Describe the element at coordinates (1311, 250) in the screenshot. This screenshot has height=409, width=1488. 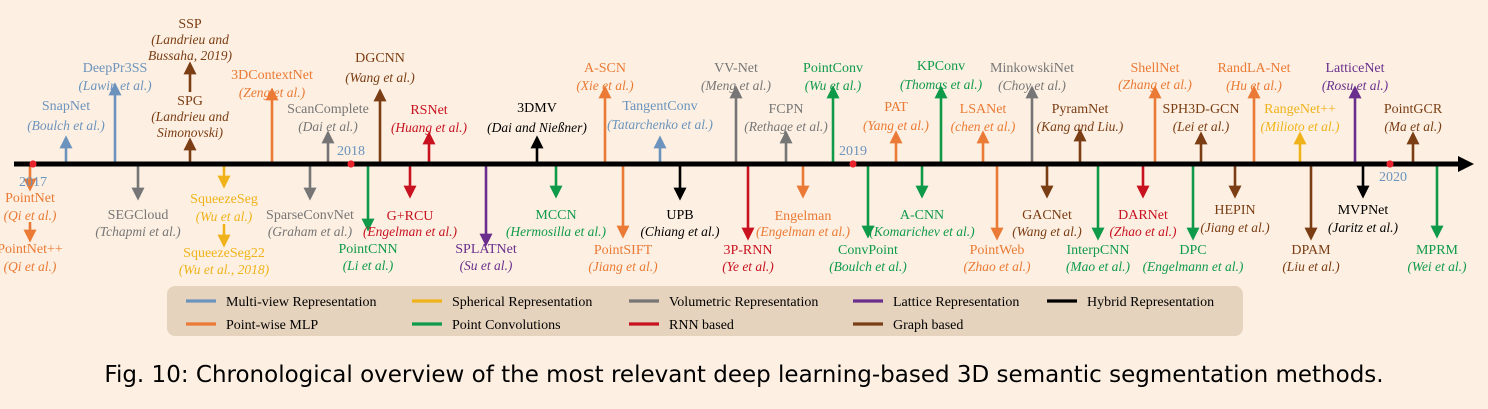
I see `method-name-dpam: DPAM` at that location.